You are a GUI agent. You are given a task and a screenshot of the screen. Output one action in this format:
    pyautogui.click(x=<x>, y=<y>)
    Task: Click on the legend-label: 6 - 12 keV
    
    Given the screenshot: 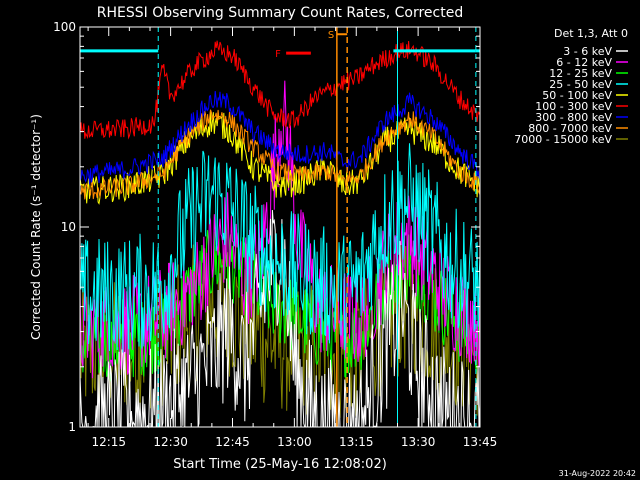 What is the action you would take?
    pyautogui.click(x=584, y=62)
    